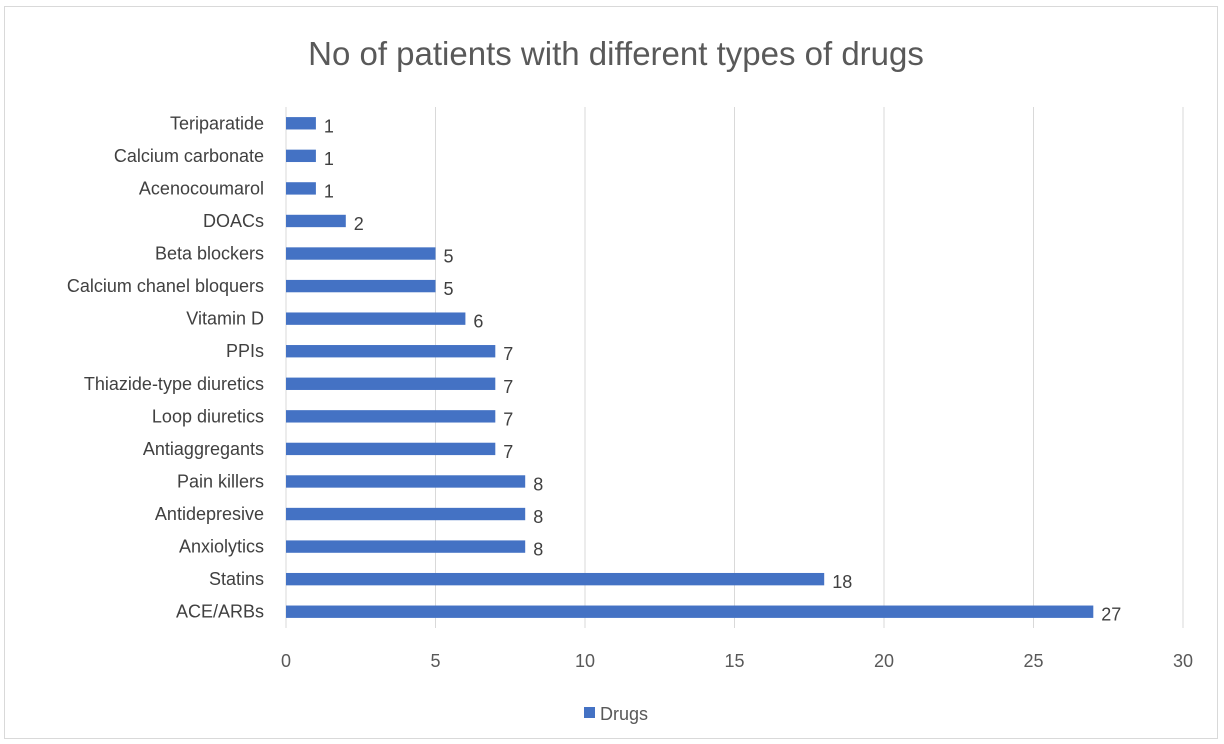  Describe the element at coordinates (189, 156) in the screenshot. I see `category-label: Calcium carbonate` at that location.